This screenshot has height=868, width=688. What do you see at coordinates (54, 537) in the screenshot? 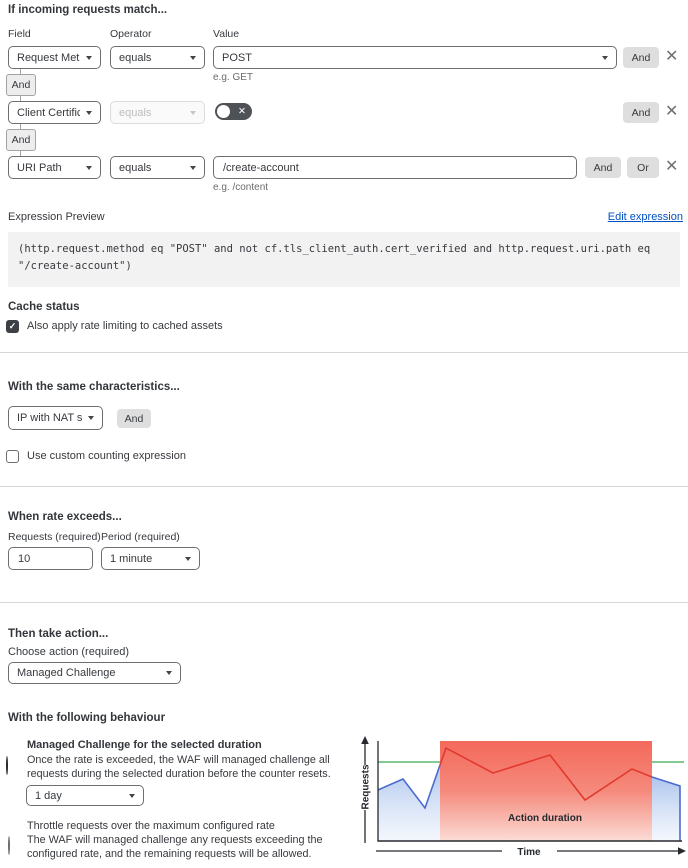
I see `requests-label: Requests (required)` at bounding box center [54, 537].